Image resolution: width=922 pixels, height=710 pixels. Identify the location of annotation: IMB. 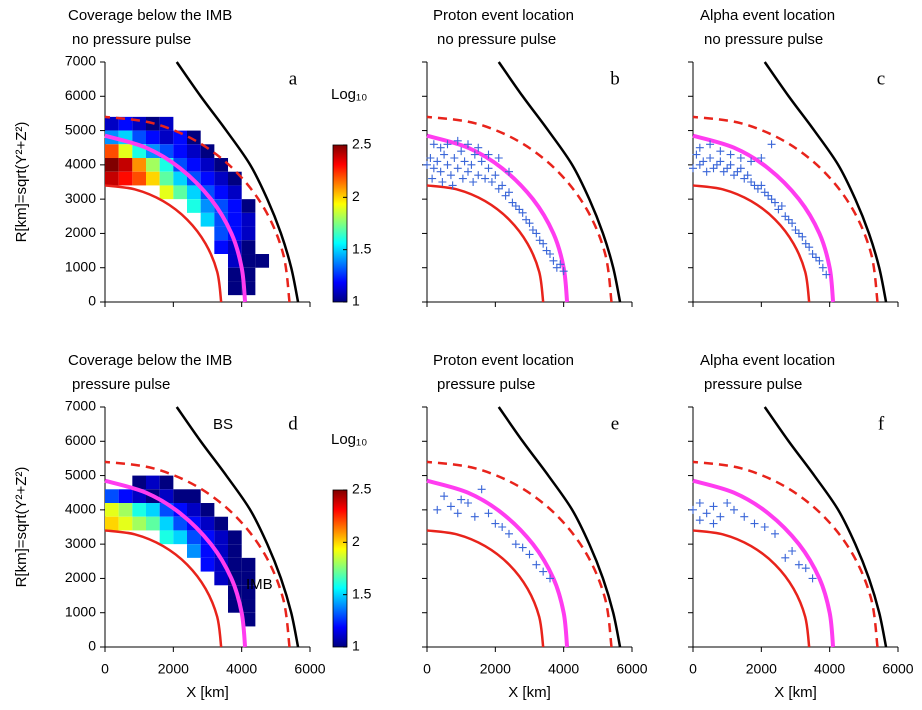
(259, 584).